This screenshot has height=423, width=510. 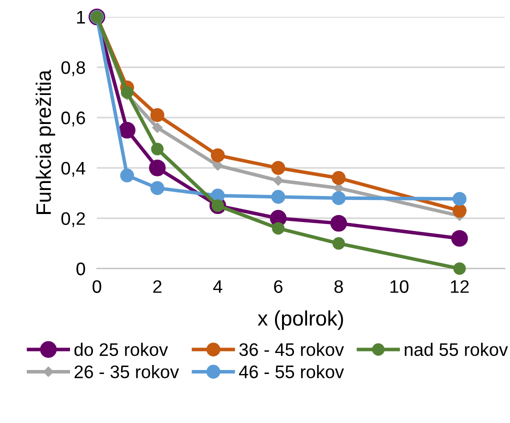 I want to click on x-tick-label: 8, so click(x=338, y=286).